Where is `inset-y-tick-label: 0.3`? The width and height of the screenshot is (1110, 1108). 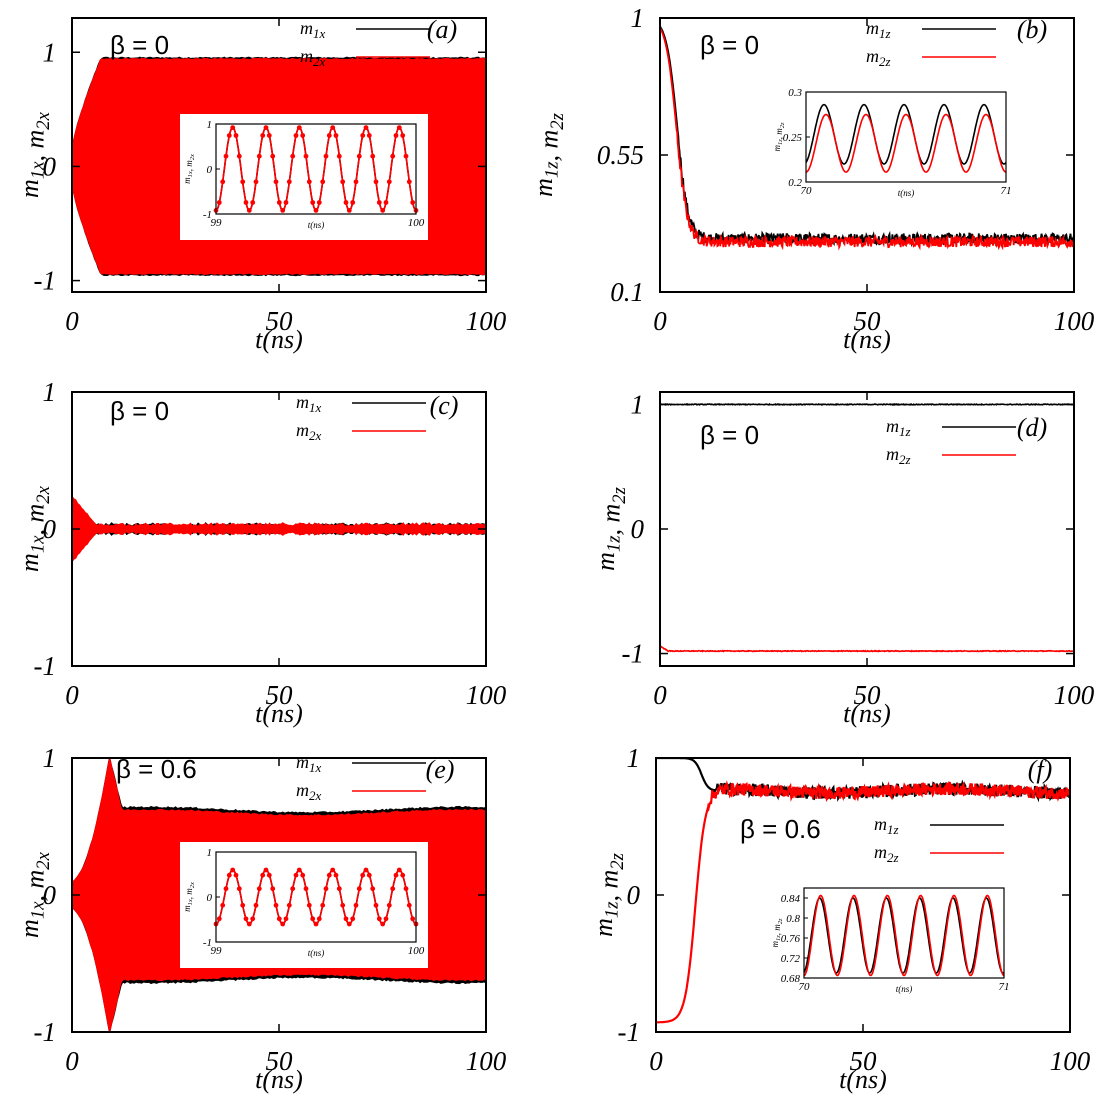
inset-y-tick-label: 0.3 is located at coordinates (795, 93).